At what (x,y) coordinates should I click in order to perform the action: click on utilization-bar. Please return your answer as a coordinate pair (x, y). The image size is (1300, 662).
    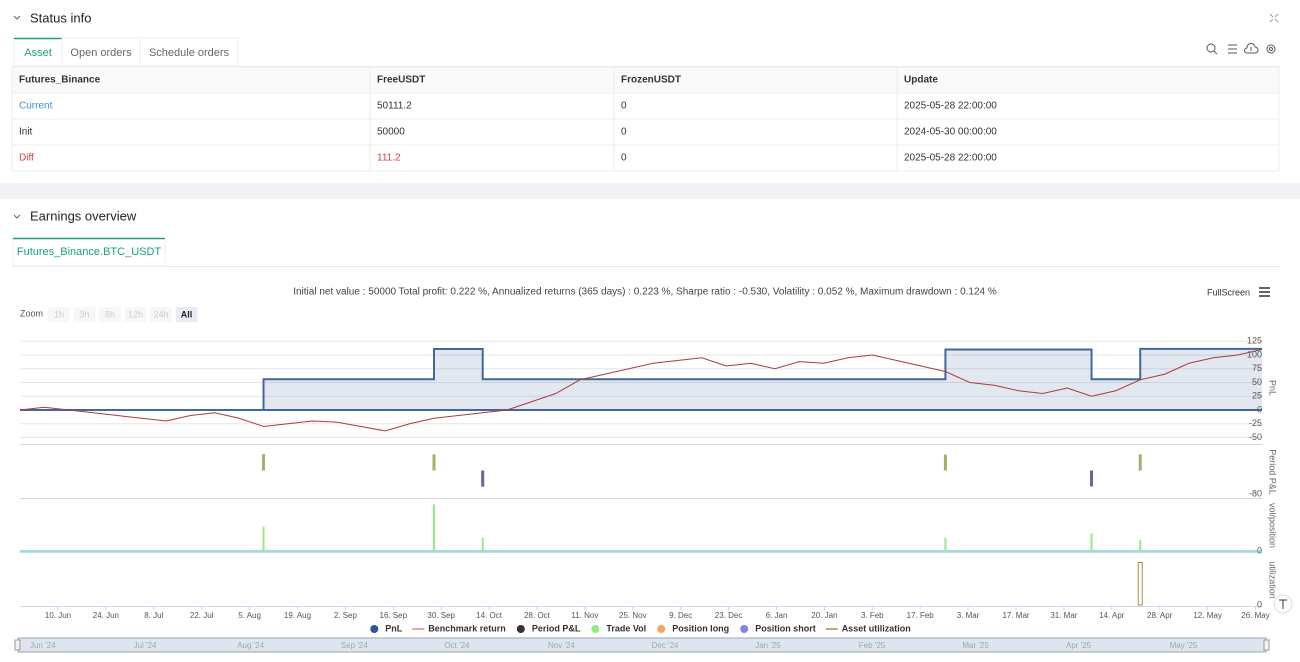
    Looking at the image, I should click on (1140, 584).